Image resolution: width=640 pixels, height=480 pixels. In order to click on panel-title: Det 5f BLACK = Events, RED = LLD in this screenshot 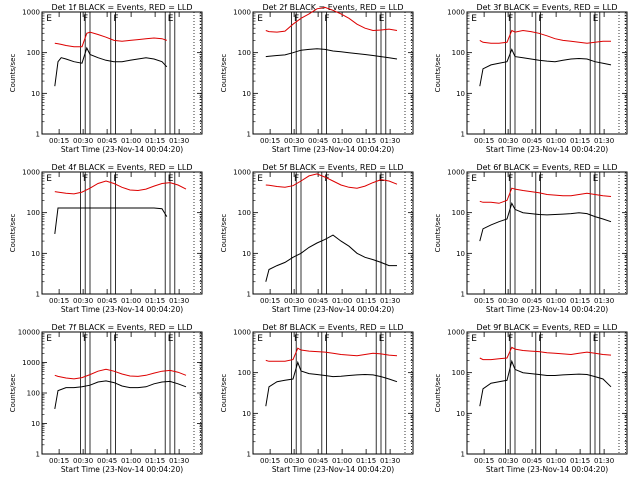, I will do `click(332, 167)`.